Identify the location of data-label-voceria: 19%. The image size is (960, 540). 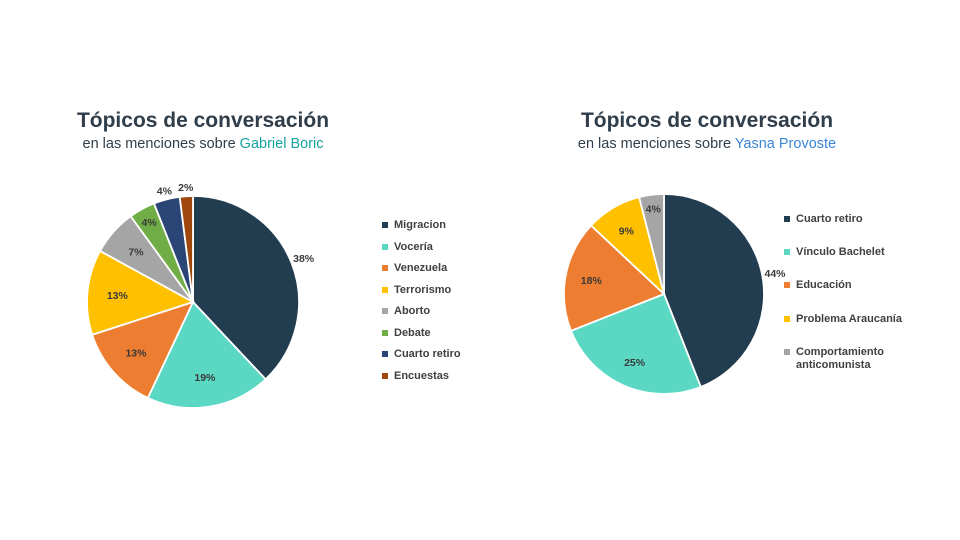
(205, 378).